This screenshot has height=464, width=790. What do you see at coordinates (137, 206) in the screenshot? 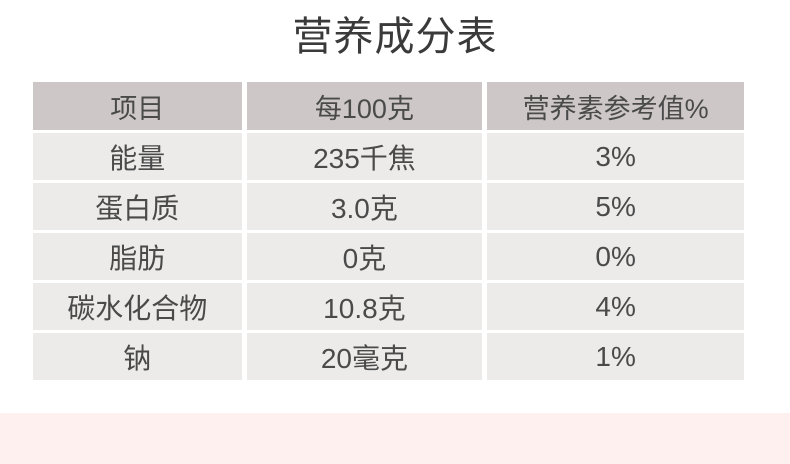
I see `cell-item: 蛋白质` at bounding box center [137, 206].